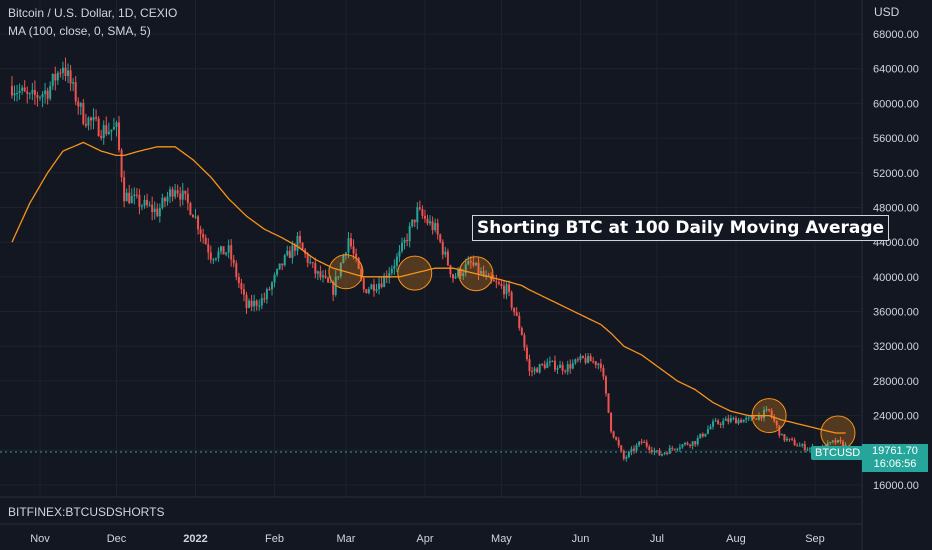 The image size is (932, 550). Describe the element at coordinates (896, 208) in the screenshot. I see `y-tick-label: 48000.00` at that location.